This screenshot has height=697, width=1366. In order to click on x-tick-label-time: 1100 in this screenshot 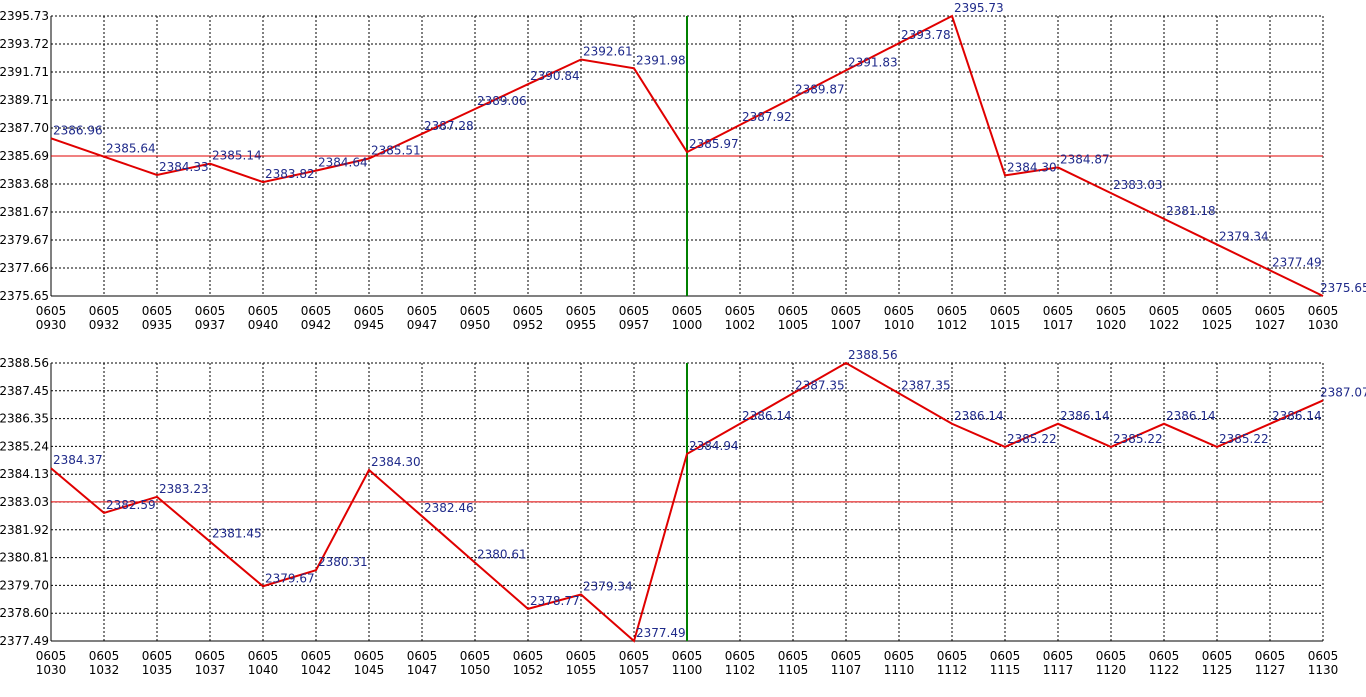, I will do `click(687, 670)`.